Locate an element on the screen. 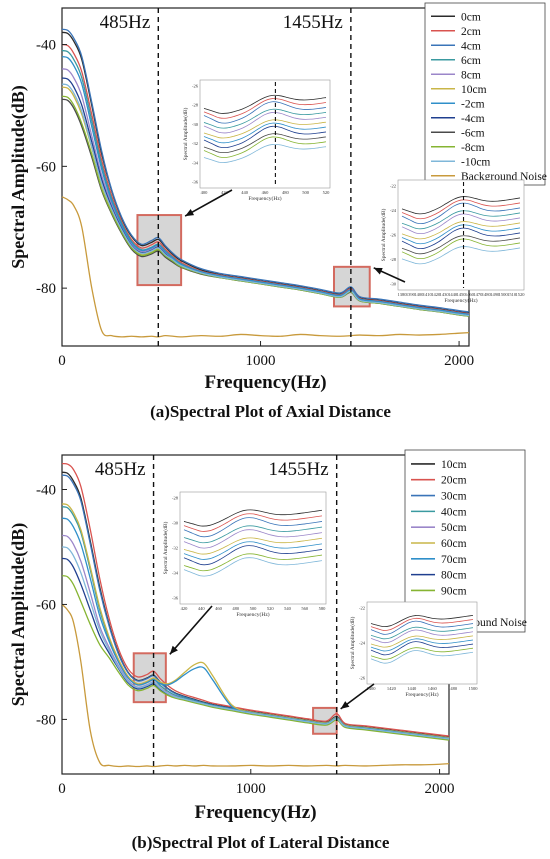  inset-x-tick-label: 1390 is located at coordinates (411, 294).